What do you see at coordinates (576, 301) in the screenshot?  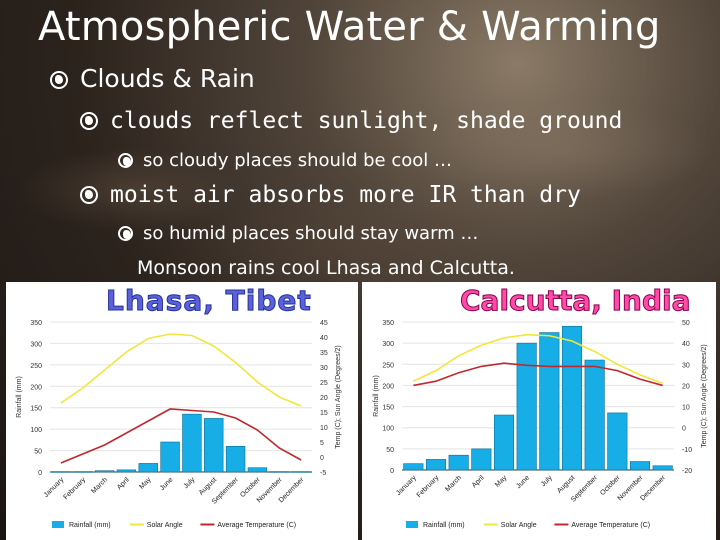 I see `calcutta-chart-title: Calcutta, India` at bounding box center [576, 301].